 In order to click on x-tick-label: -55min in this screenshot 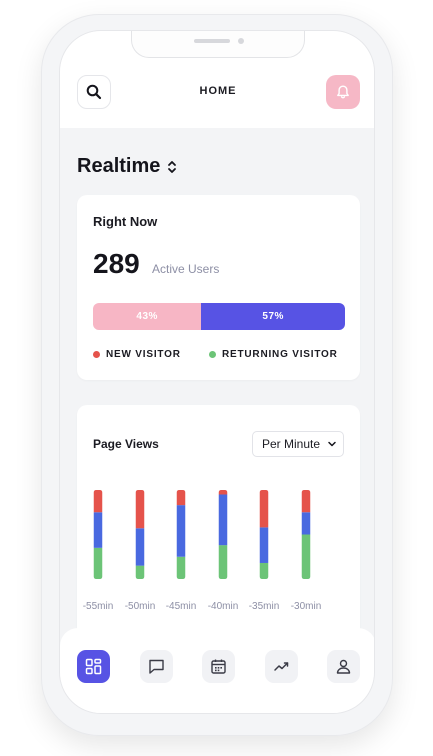, I will do `click(98, 606)`.